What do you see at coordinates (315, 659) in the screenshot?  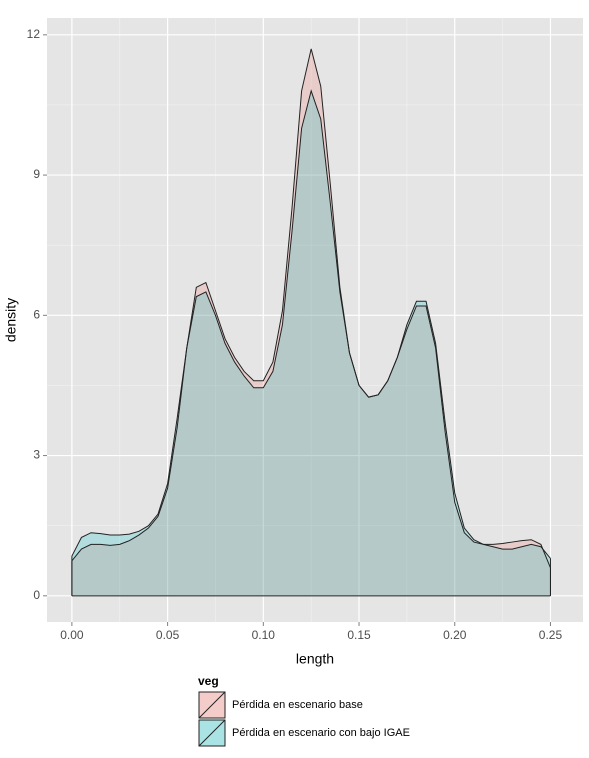 I see `x-axis-title: length` at bounding box center [315, 659].